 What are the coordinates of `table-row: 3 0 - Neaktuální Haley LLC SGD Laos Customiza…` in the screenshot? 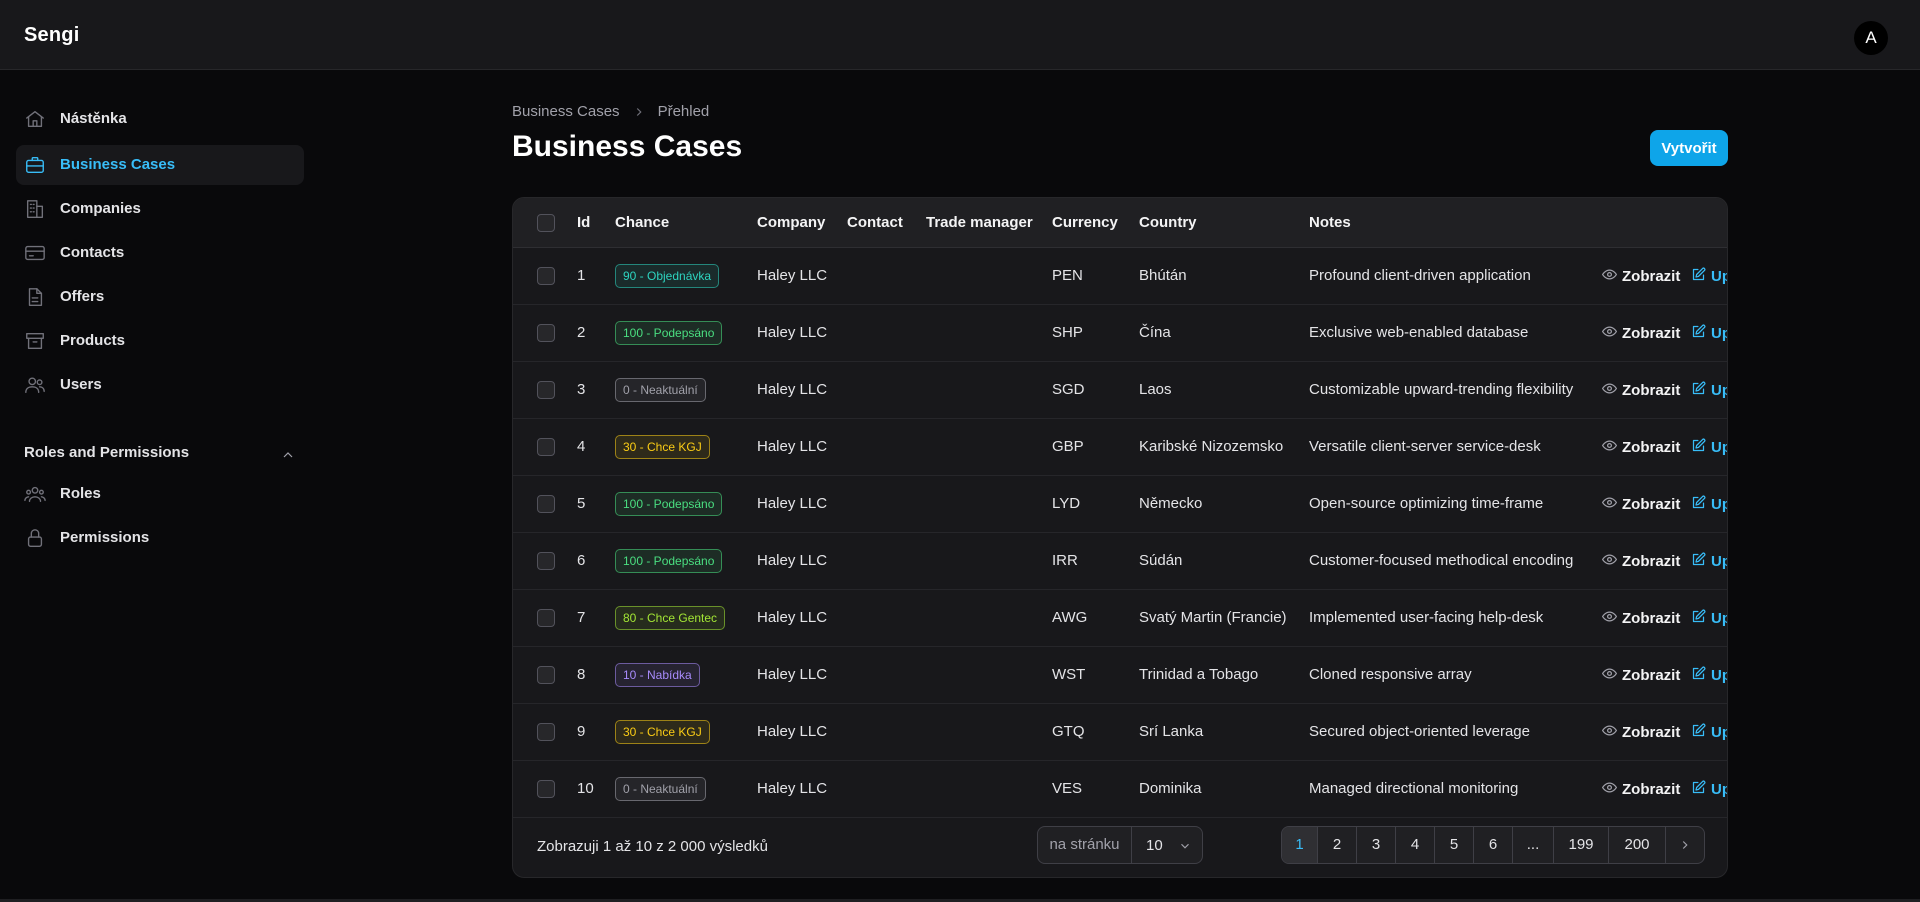 It's located at (1120, 390).